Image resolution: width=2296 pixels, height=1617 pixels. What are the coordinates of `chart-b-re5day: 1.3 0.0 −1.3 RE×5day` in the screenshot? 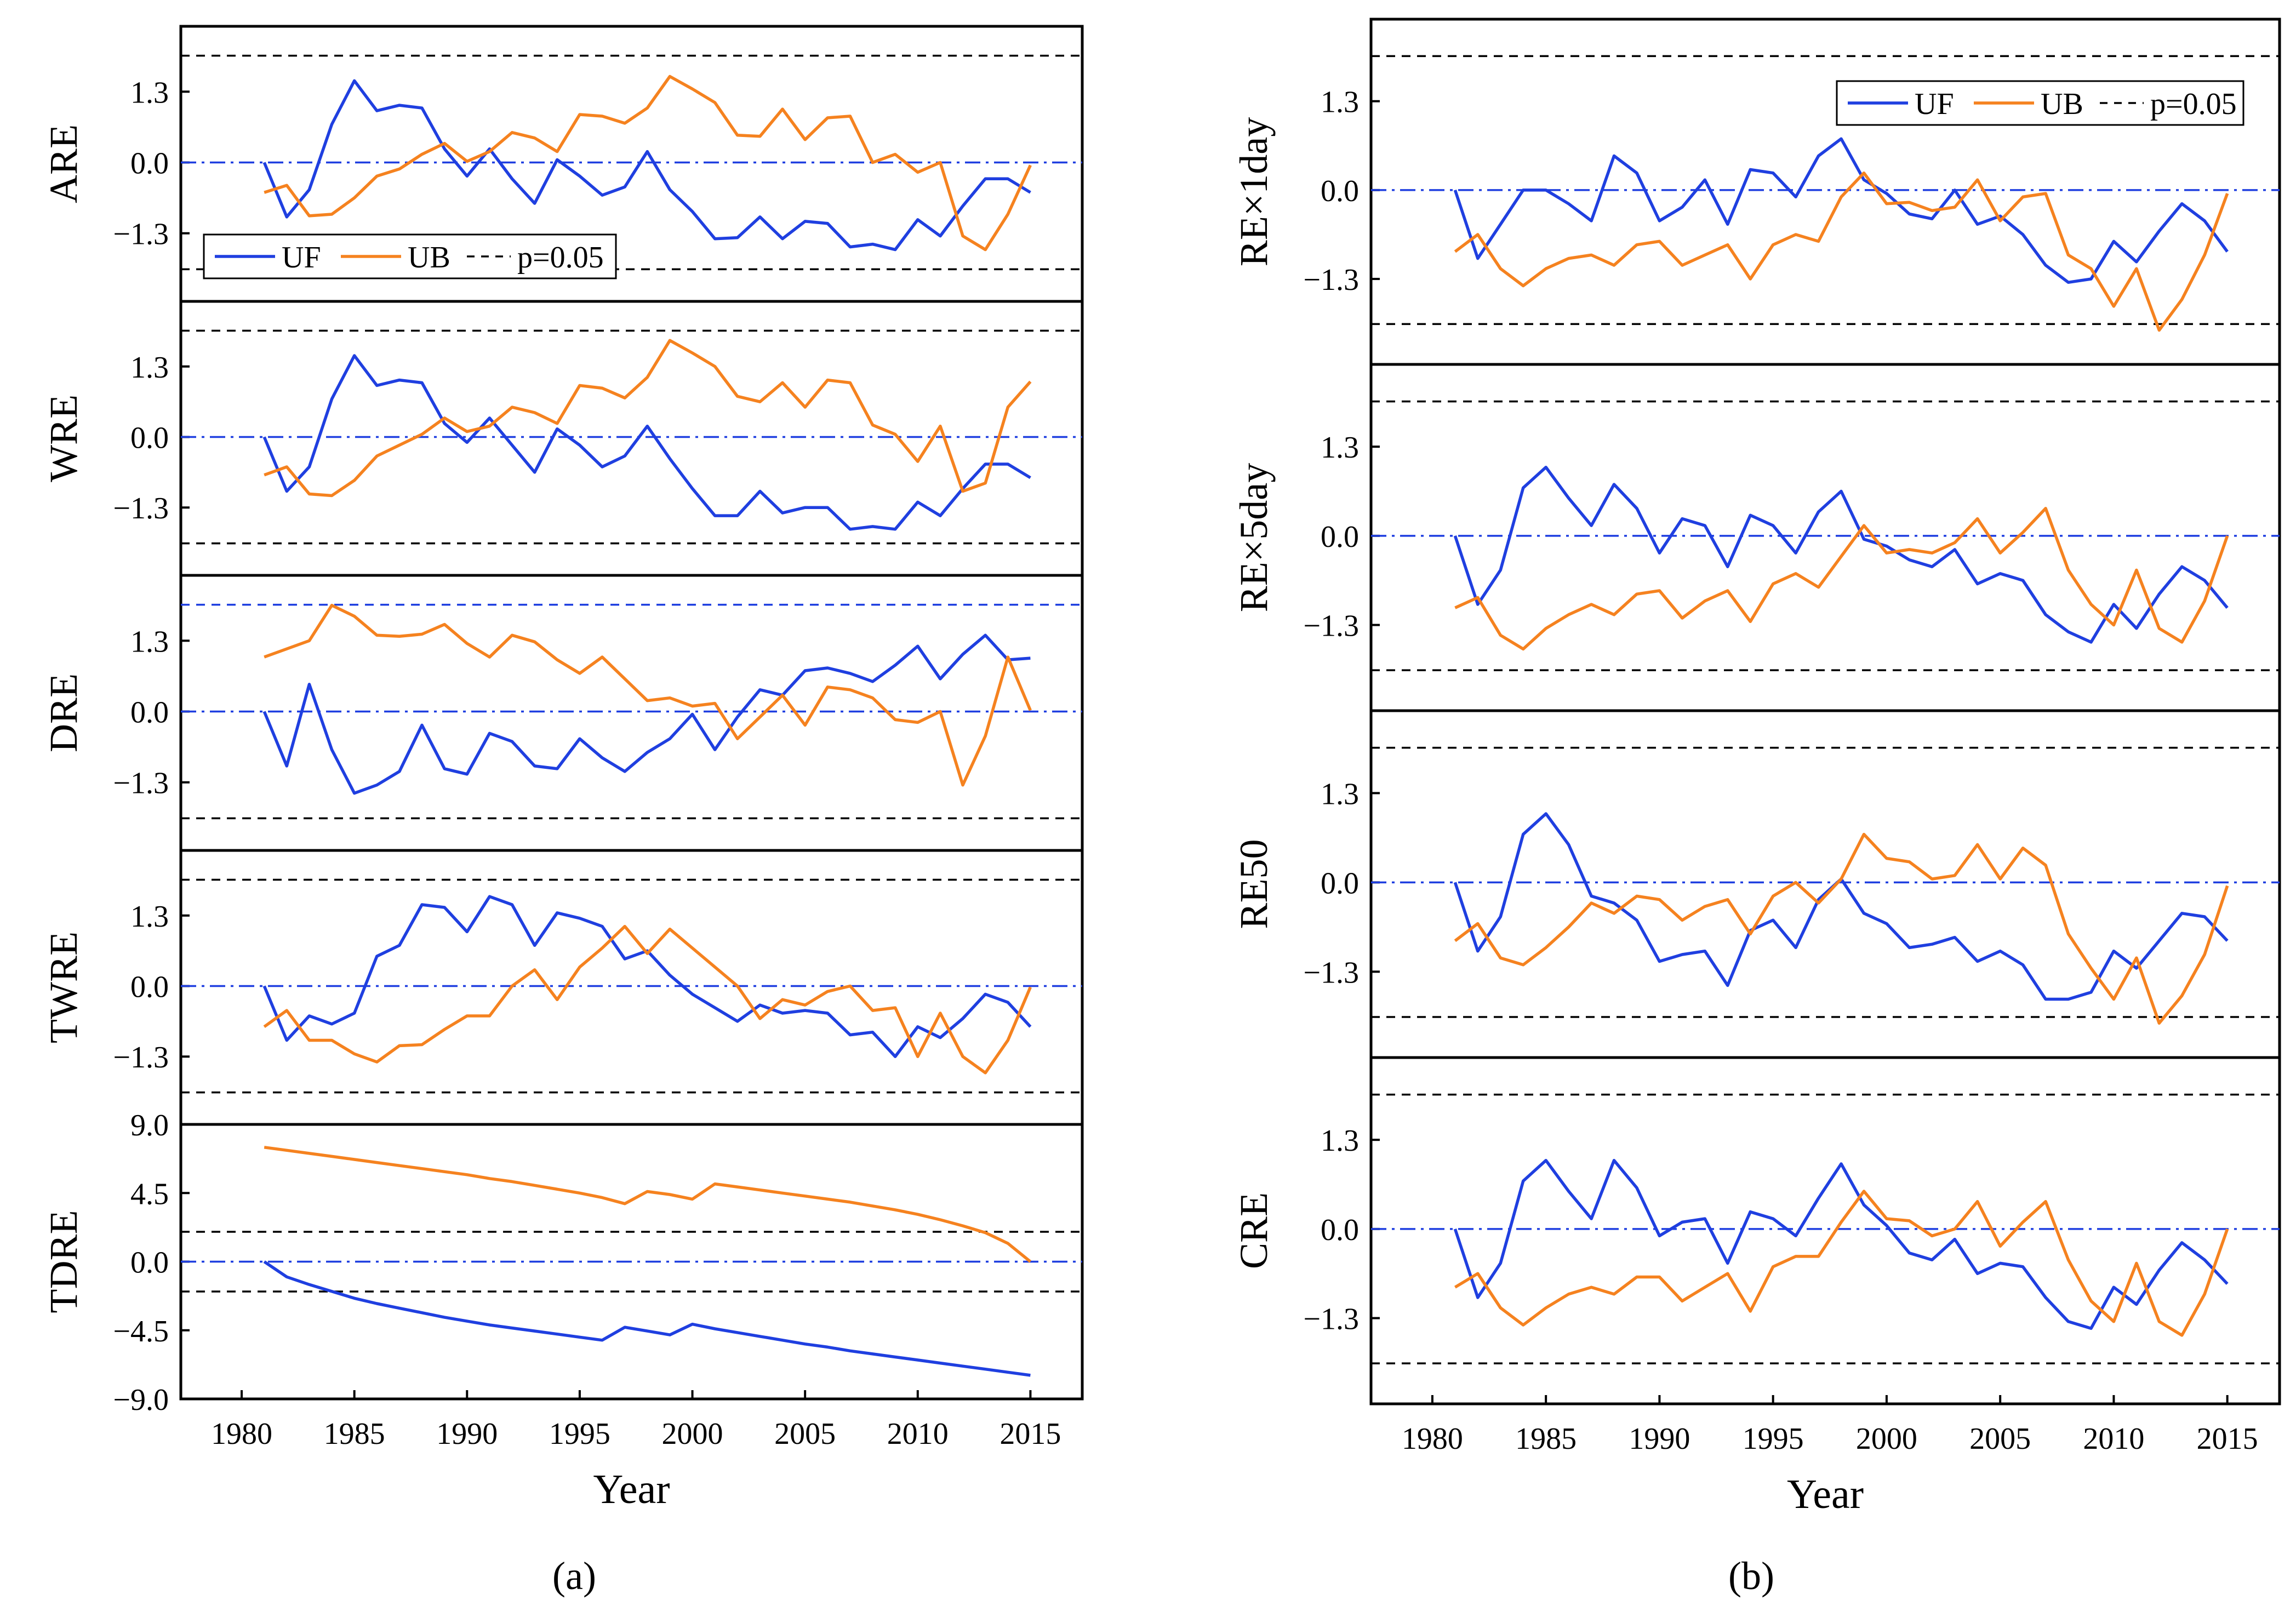 It's located at (1756, 537).